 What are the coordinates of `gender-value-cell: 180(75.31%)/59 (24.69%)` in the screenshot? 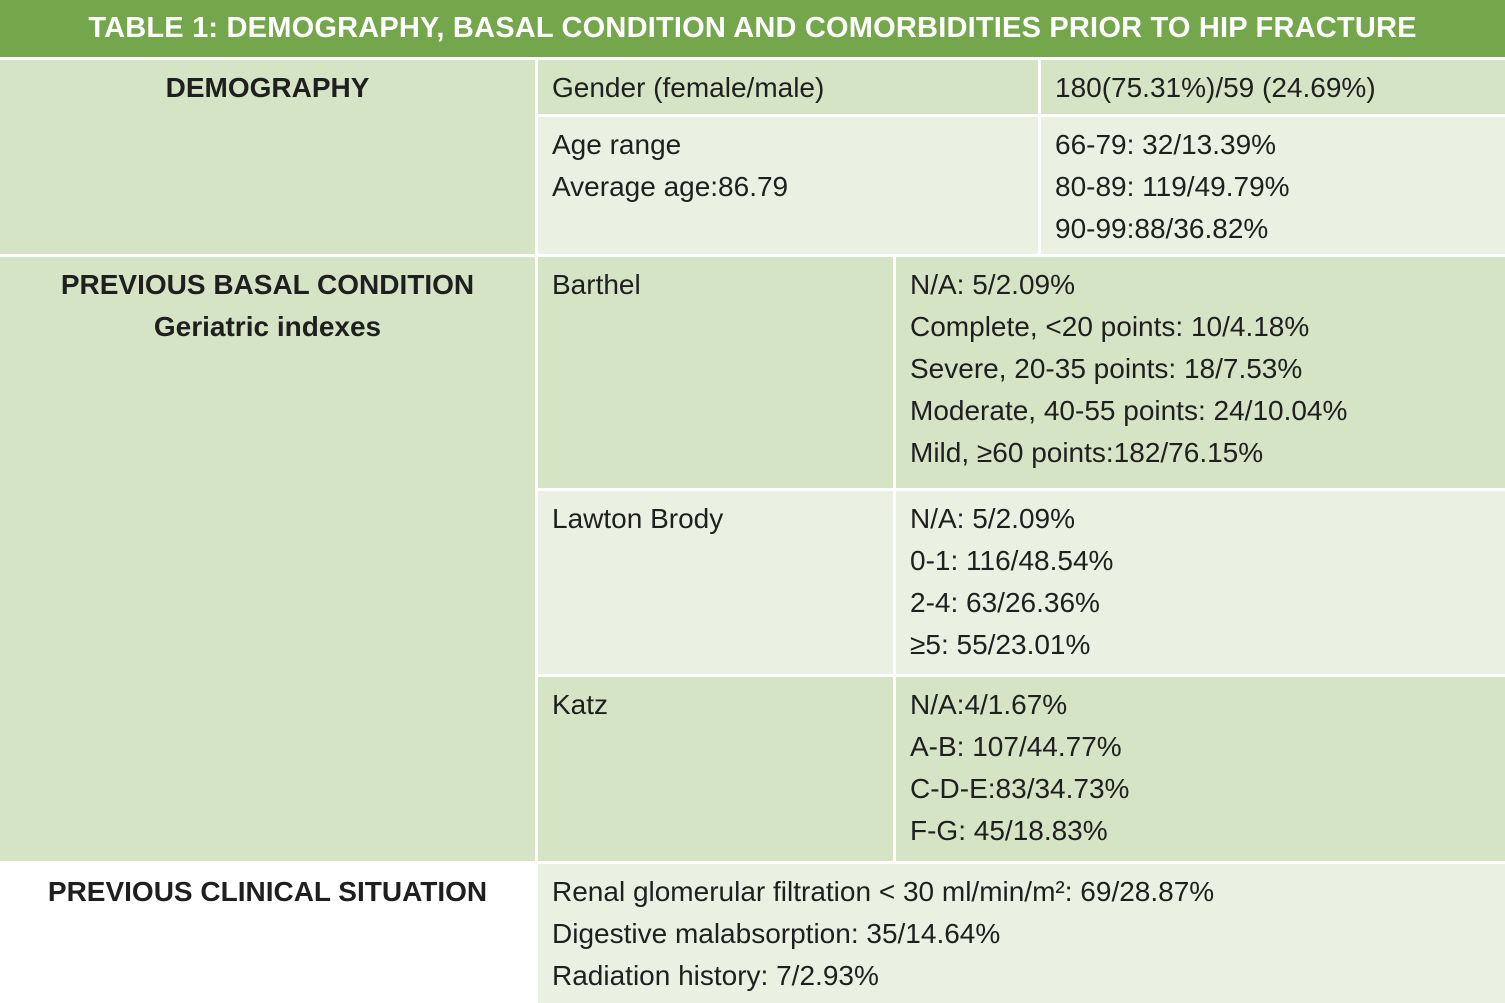 It's located at (1273, 87).